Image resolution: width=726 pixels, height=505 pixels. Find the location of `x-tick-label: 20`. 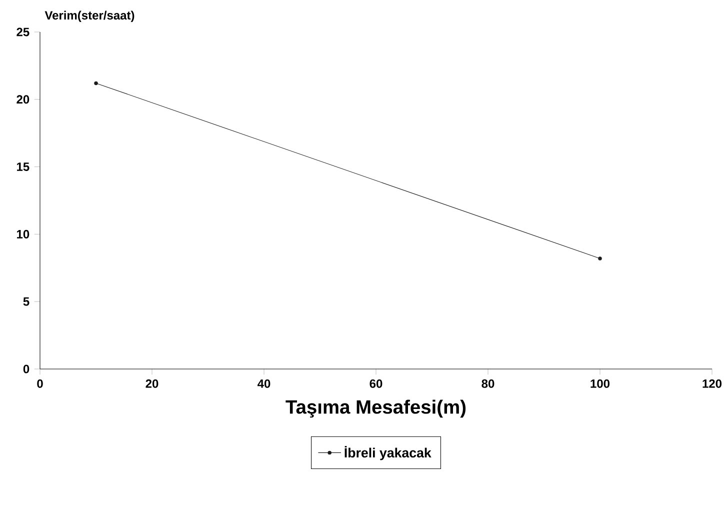

x-tick-label: 20 is located at coordinates (152, 383).